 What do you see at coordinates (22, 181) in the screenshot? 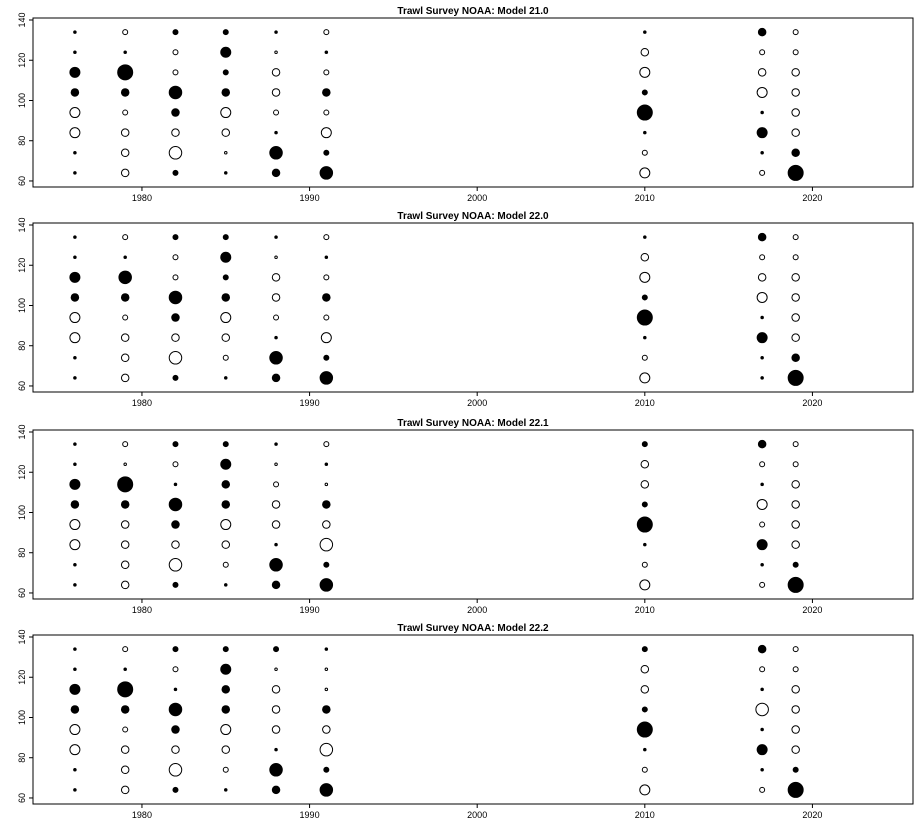
I see `y-tick-label: 60` at bounding box center [22, 181].